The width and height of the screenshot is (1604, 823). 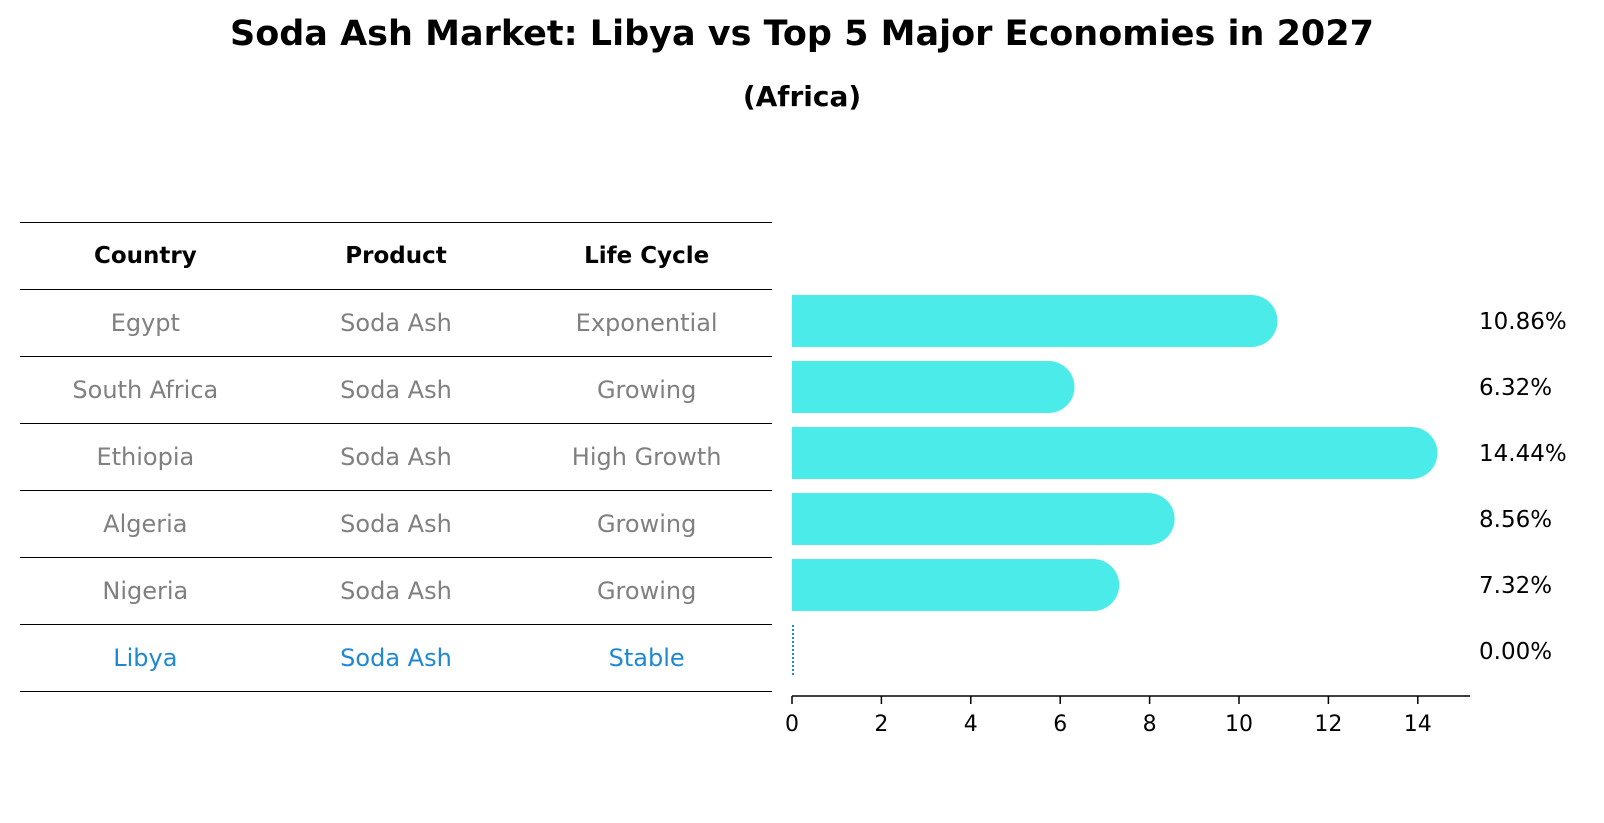 What do you see at coordinates (971, 724) in the screenshot?
I see `x-tick-label: 4` at bounding box center [971, 724].